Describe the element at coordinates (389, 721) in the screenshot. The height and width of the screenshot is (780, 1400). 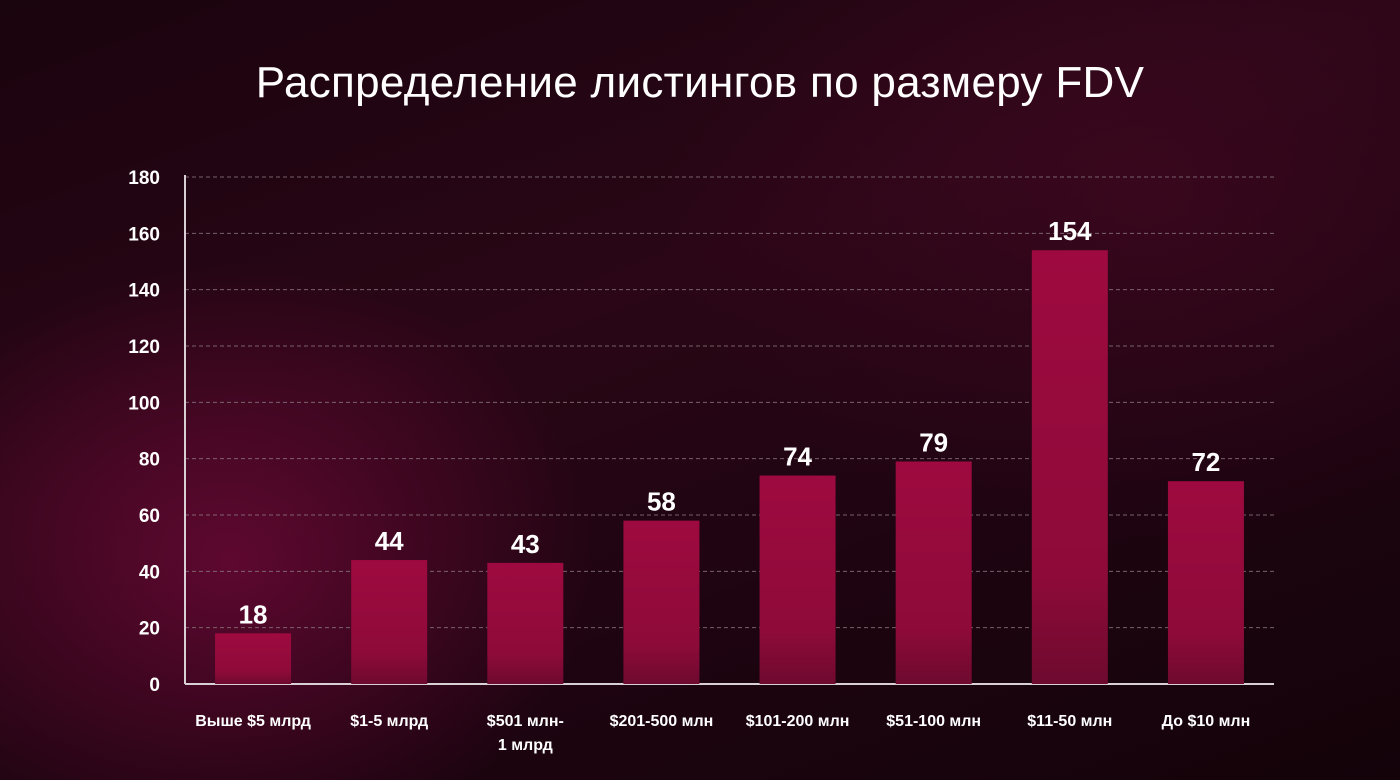
I see `x-tick-label: $1-5 млрд` at that location.